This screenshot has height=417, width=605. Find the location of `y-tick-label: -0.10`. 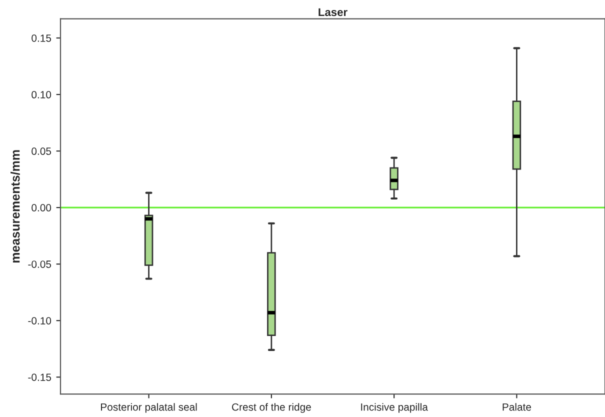

y-tick-label: -0.10 is located at coordinates (40, 320).